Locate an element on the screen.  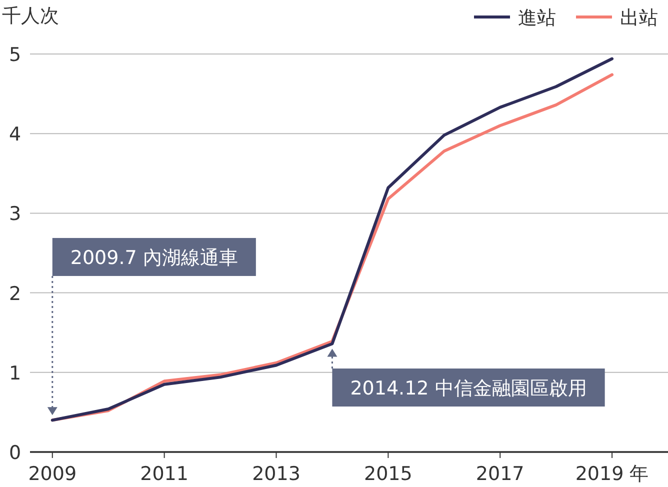
x-tick-label: 2015 is located at coordinates (388, 474).